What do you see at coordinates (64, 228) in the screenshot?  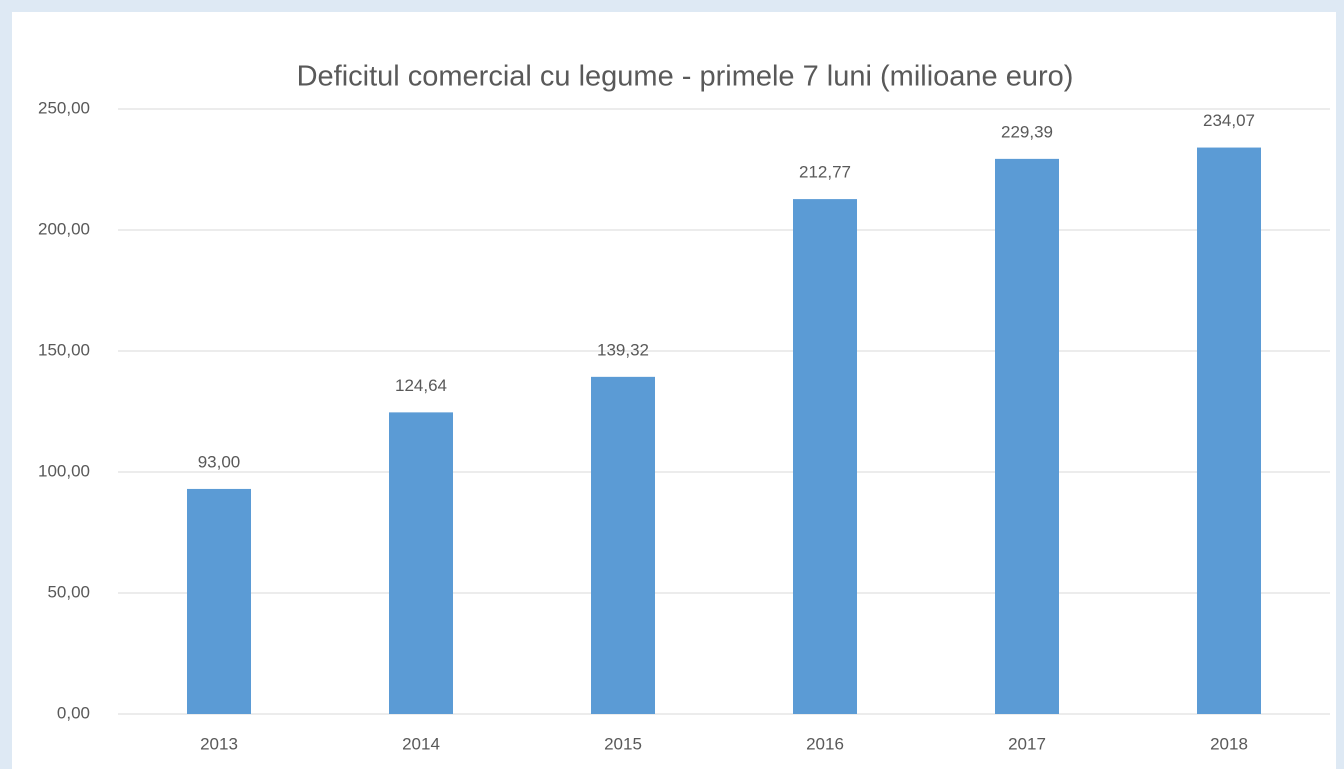 I see `y-tick-label: 200,00` at bounding box center [64, 228].